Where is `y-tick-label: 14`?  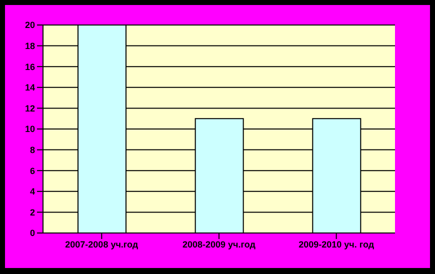
y-tick-label: 14 is located at coordinates (29, 87).